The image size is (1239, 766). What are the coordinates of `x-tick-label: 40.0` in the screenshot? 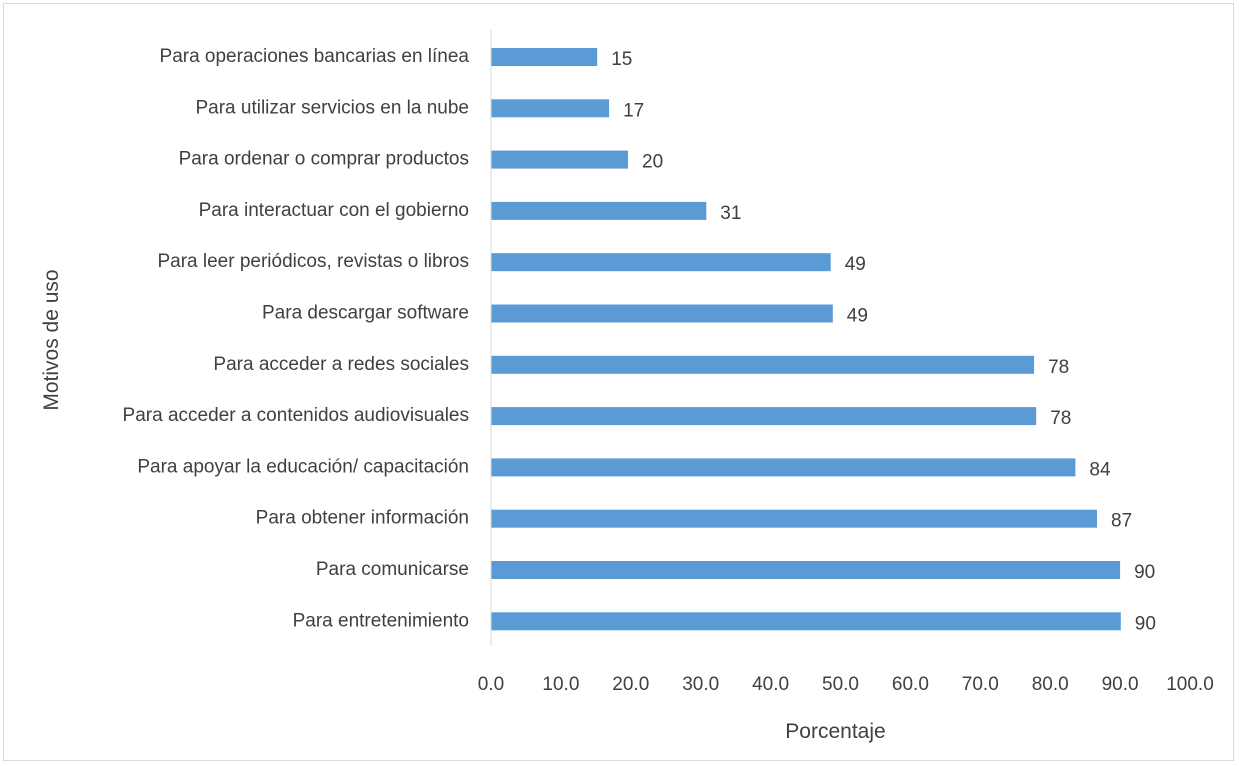 It's located at (770, 684).